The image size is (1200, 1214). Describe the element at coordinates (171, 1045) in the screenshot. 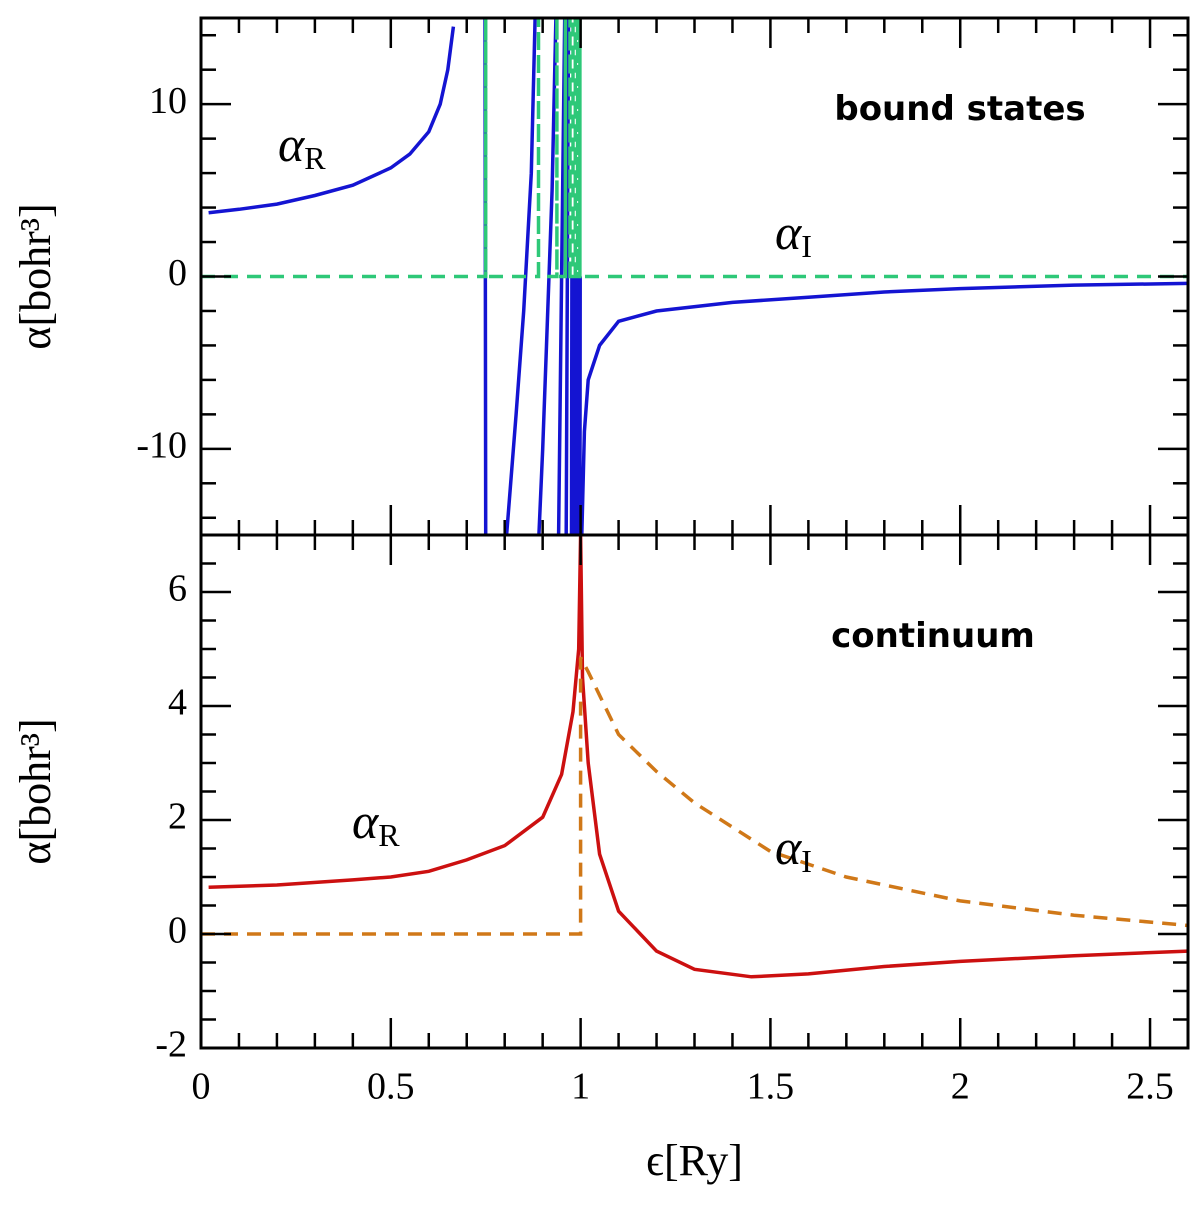

I see `y-tick-label: -2` at that location.